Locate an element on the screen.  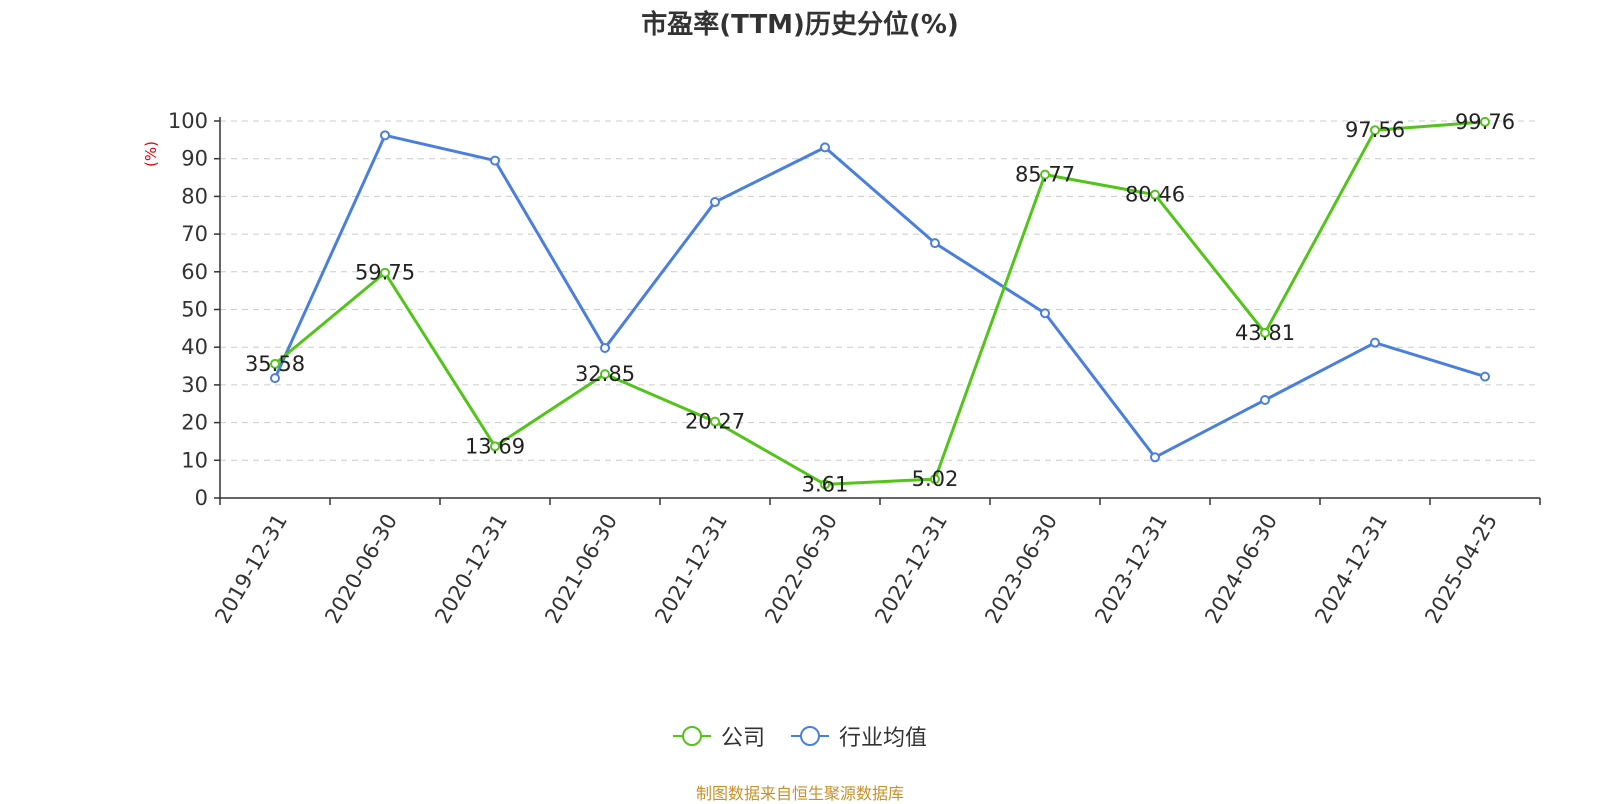
legend-label-company: 公司 is located at coordinates (742, 738).